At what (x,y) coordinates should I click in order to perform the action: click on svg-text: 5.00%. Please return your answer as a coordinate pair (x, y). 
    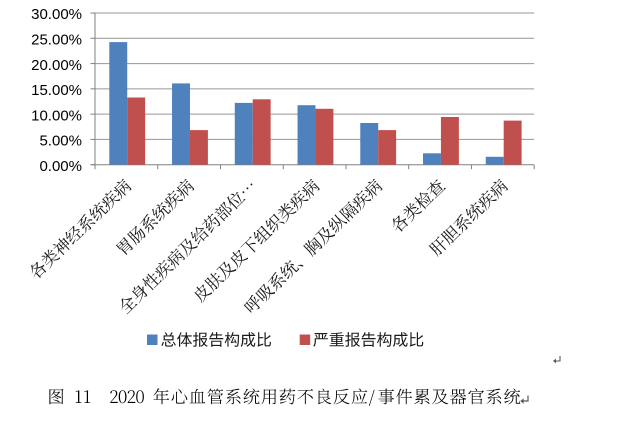
    Looking at the image, I should click on (60, 141).